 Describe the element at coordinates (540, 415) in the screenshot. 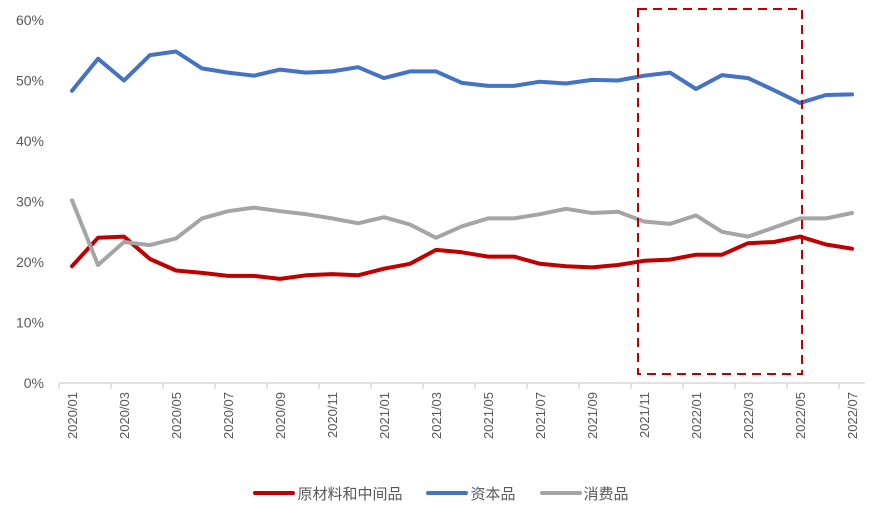

I see `x-tick-label: 2021/07` at that location.